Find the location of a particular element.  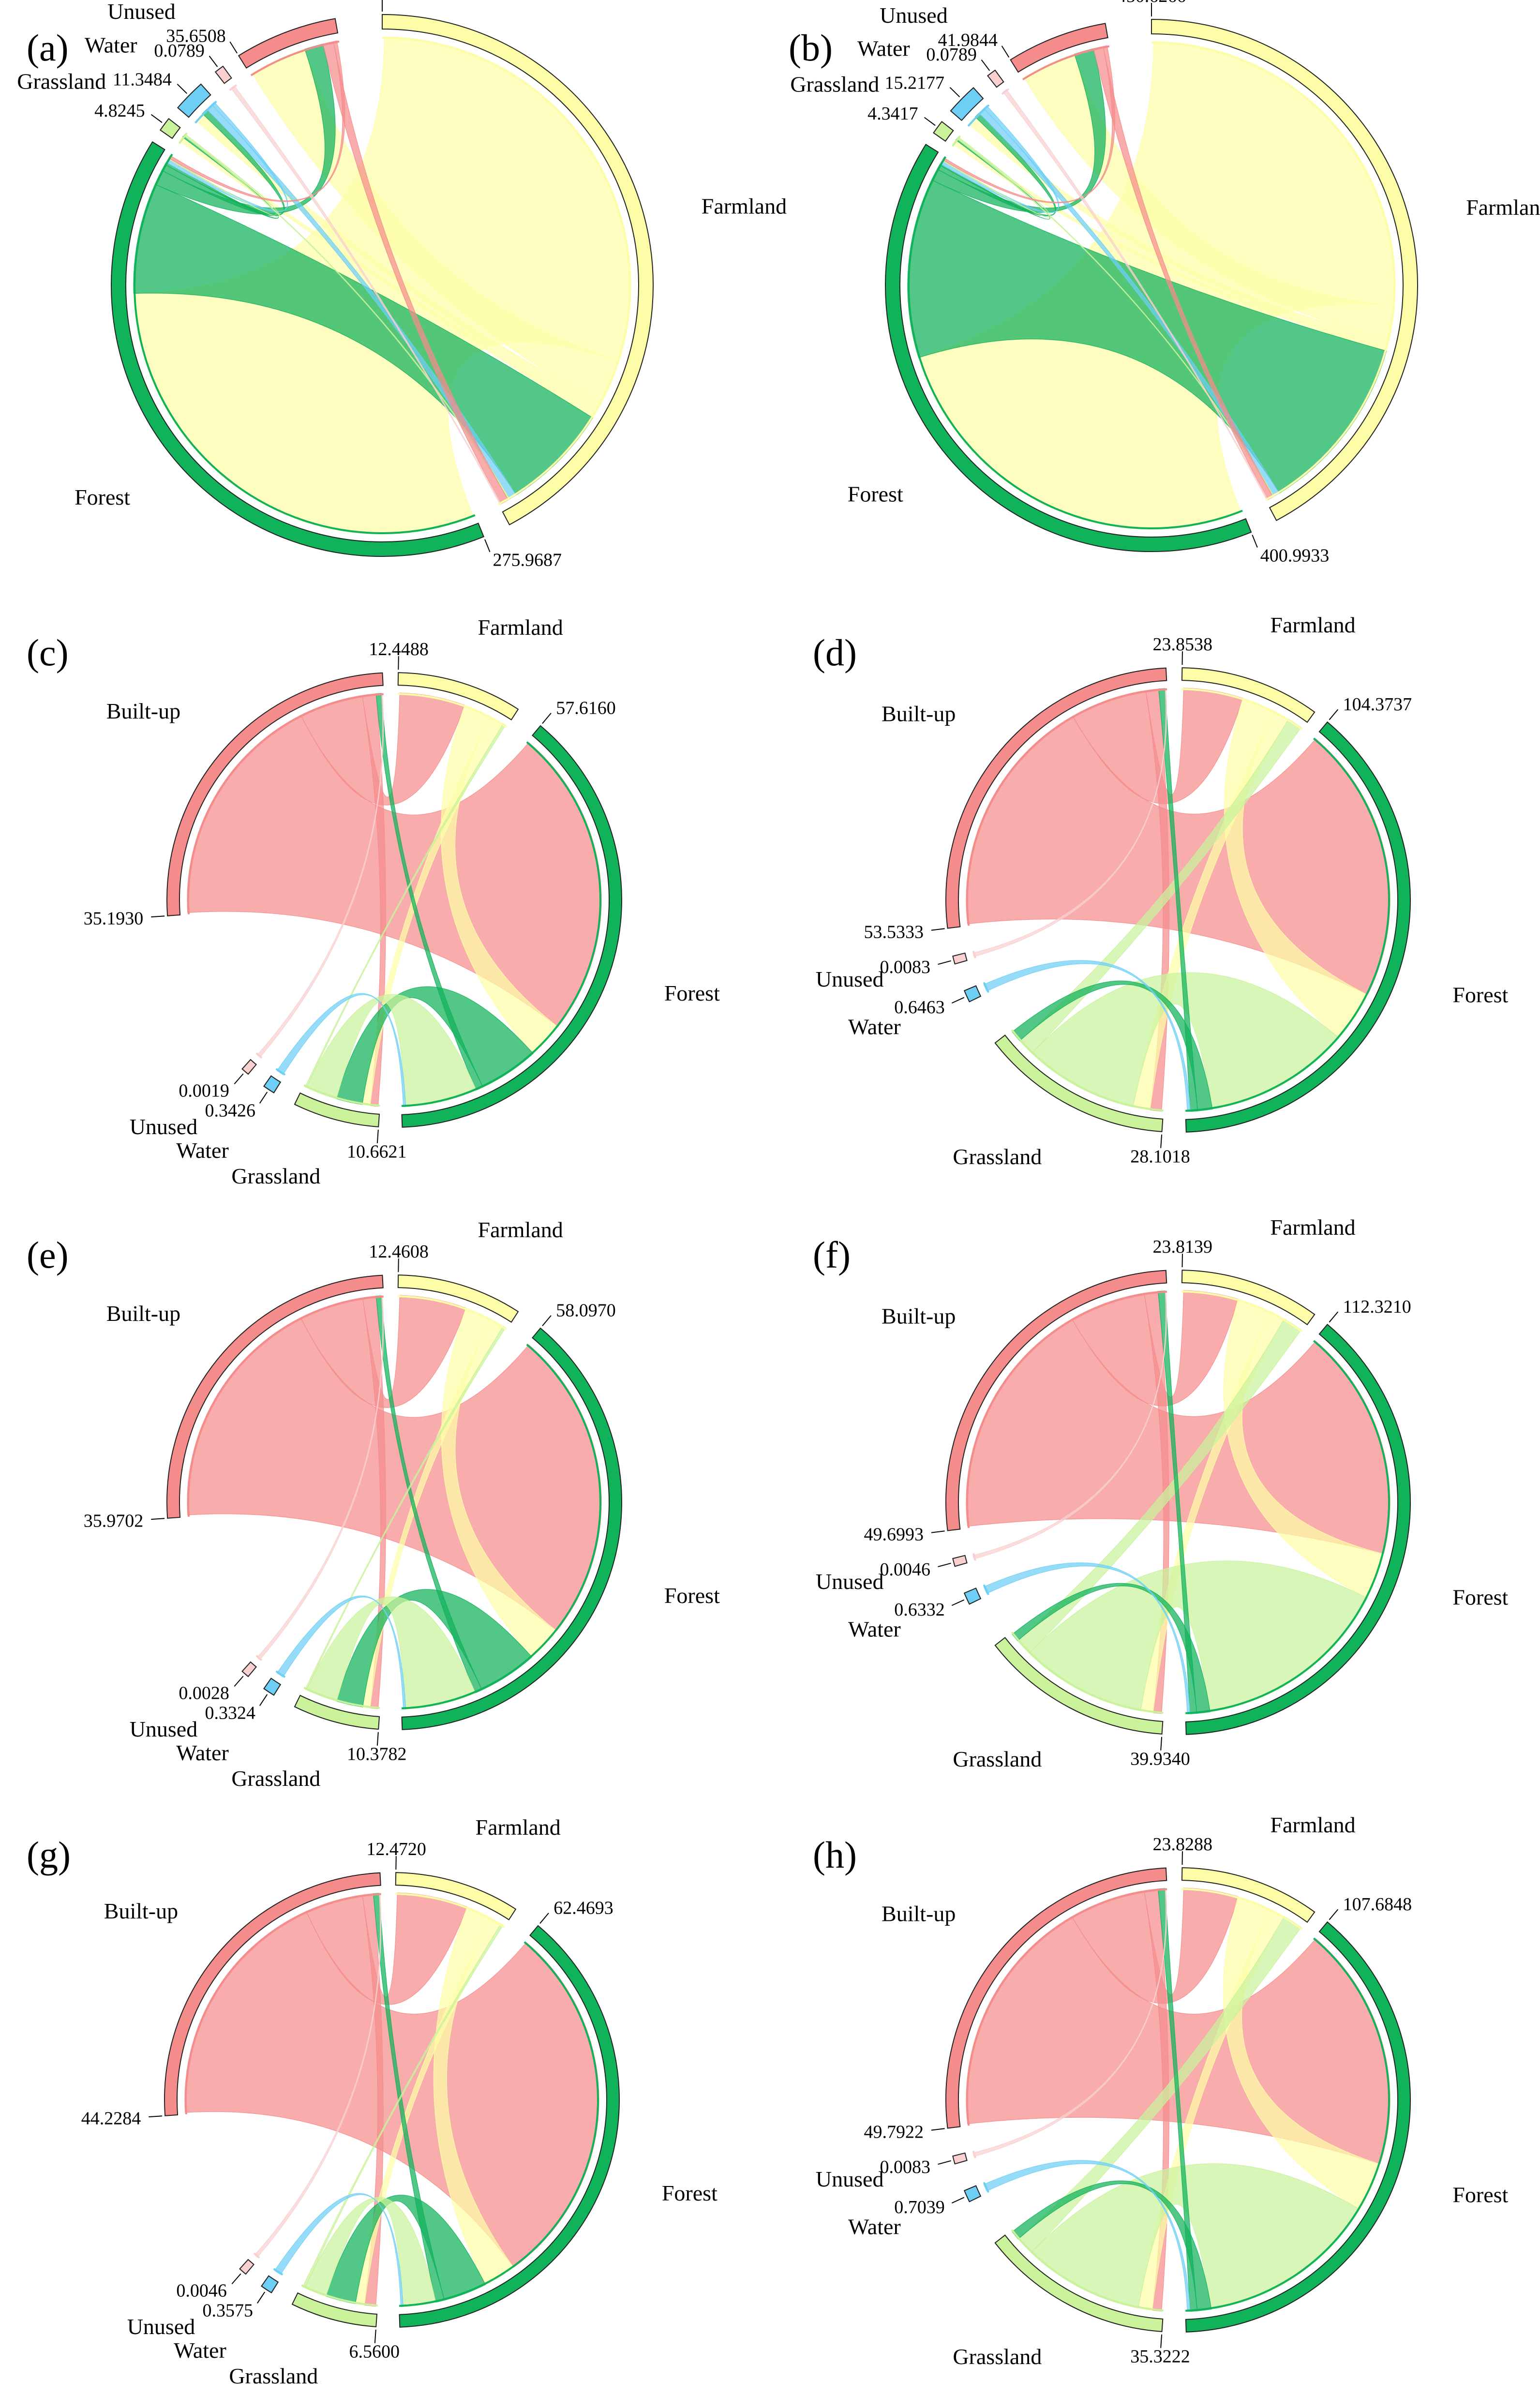

panel-letter: (h) is located at coordinates (835, 1855).